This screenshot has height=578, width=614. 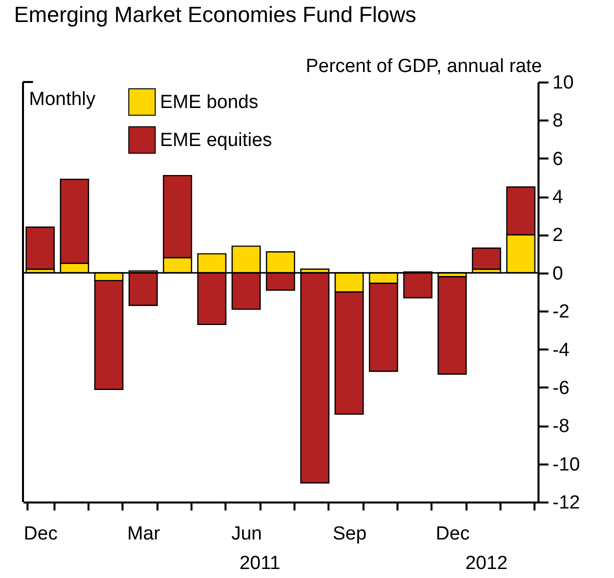 What do you see at coordinates (558, 121) in the screenshot?
I see `y-tick-label: 8` at bounding box center [558, 121].